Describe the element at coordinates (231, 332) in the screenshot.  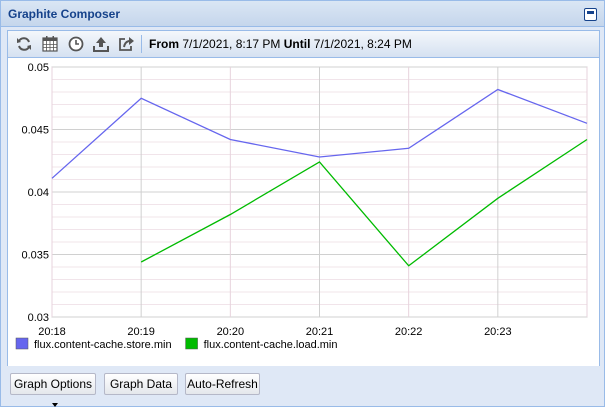
I see `x-tick-label: 20:20` at that location.